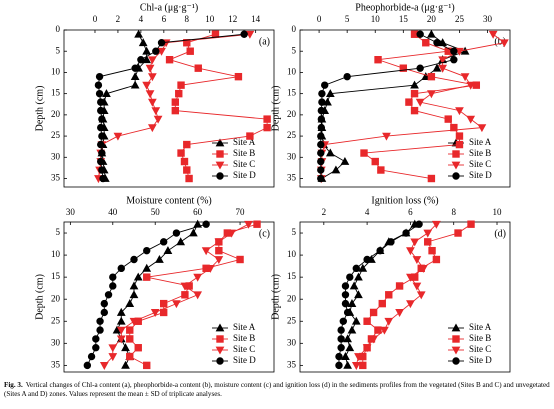 The height and width of the screenshot is (409, 554). I want to click on y-tick-label: 30, so click(292, 342).